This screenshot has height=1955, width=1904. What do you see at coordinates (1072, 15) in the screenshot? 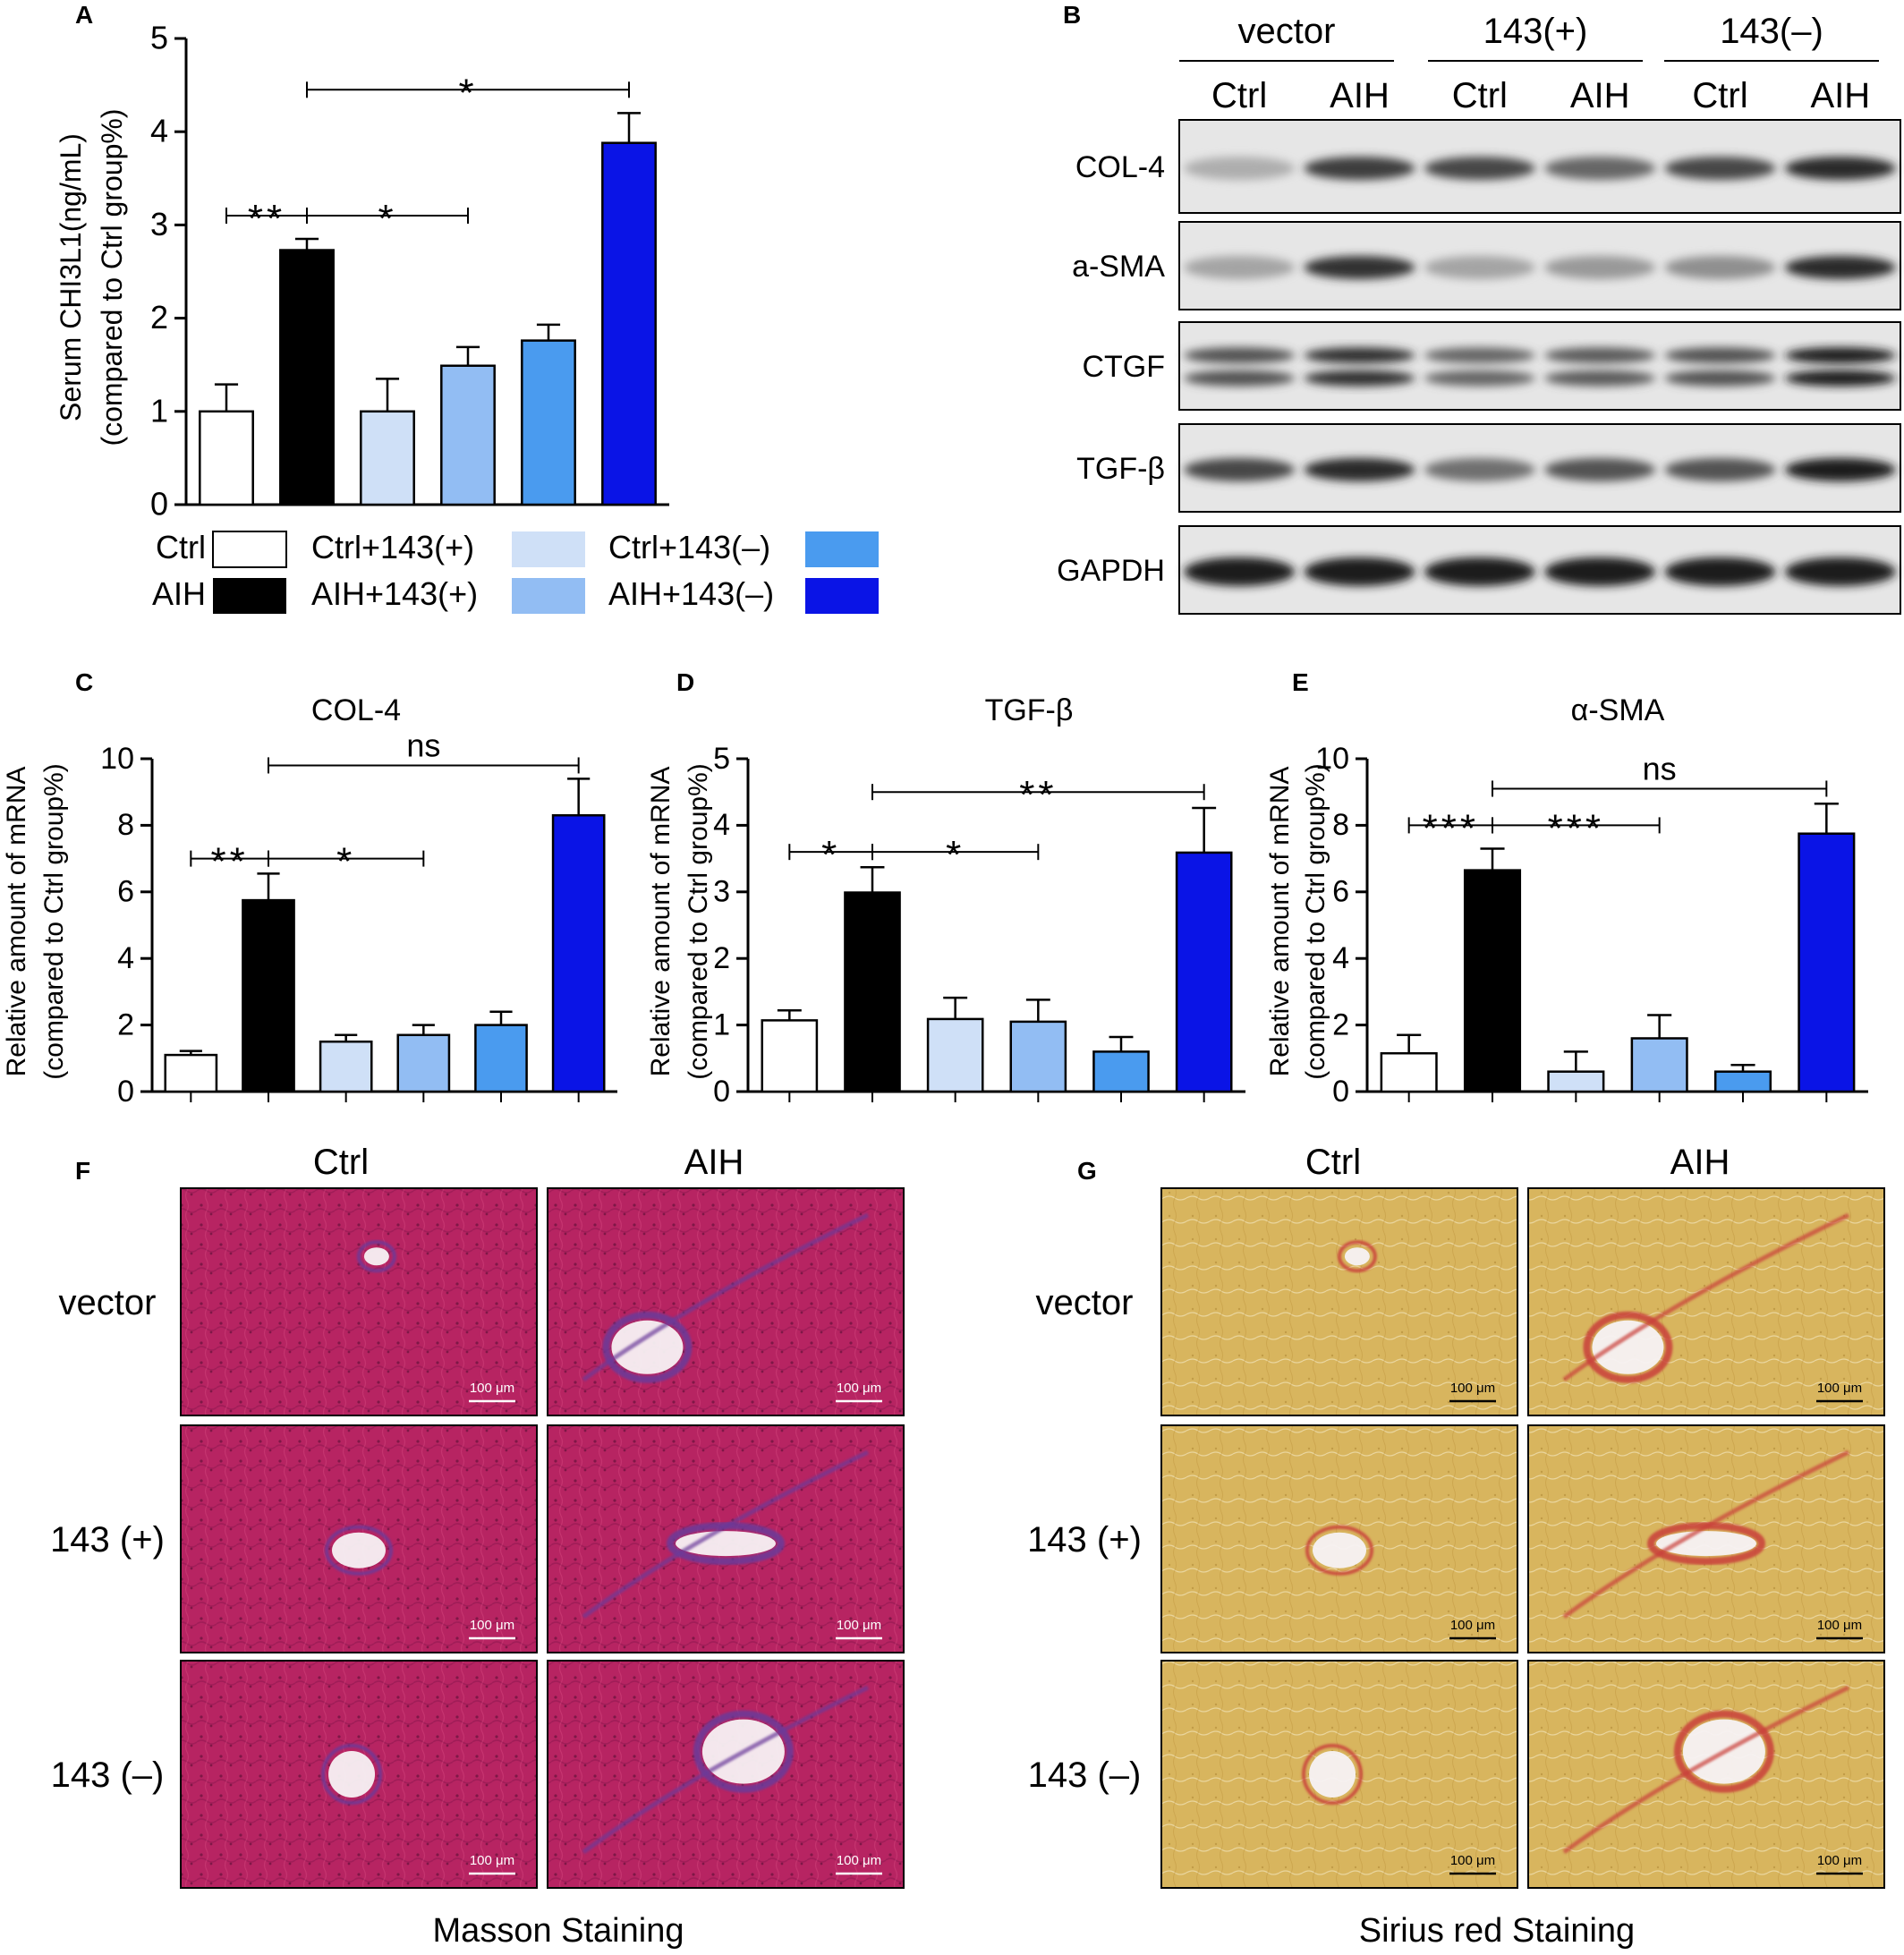
I see `panel-label-b: B` at bounding box center [1072, 15].